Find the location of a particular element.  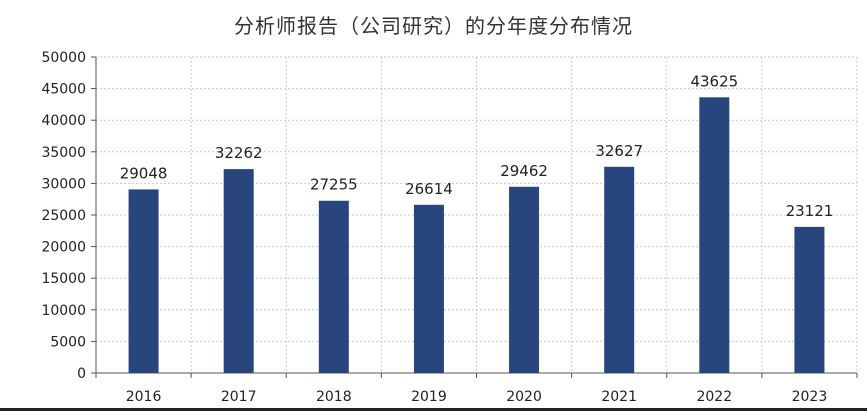

data-label-2019: 26614 is located at coordinates (429, 189).